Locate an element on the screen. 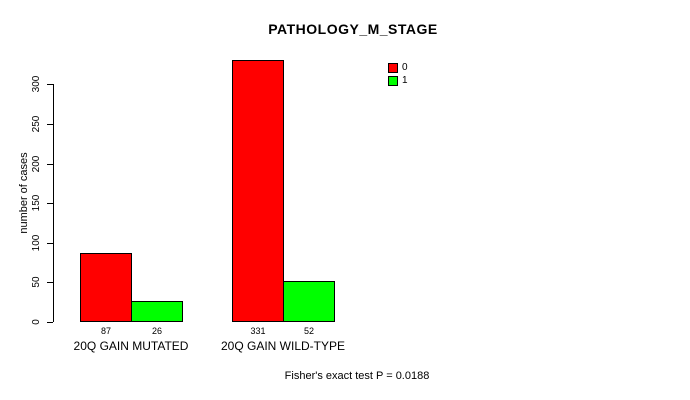 This screenshot has width=690, height=400. legend-item-1: 1 is located at coordinates (398, 80).